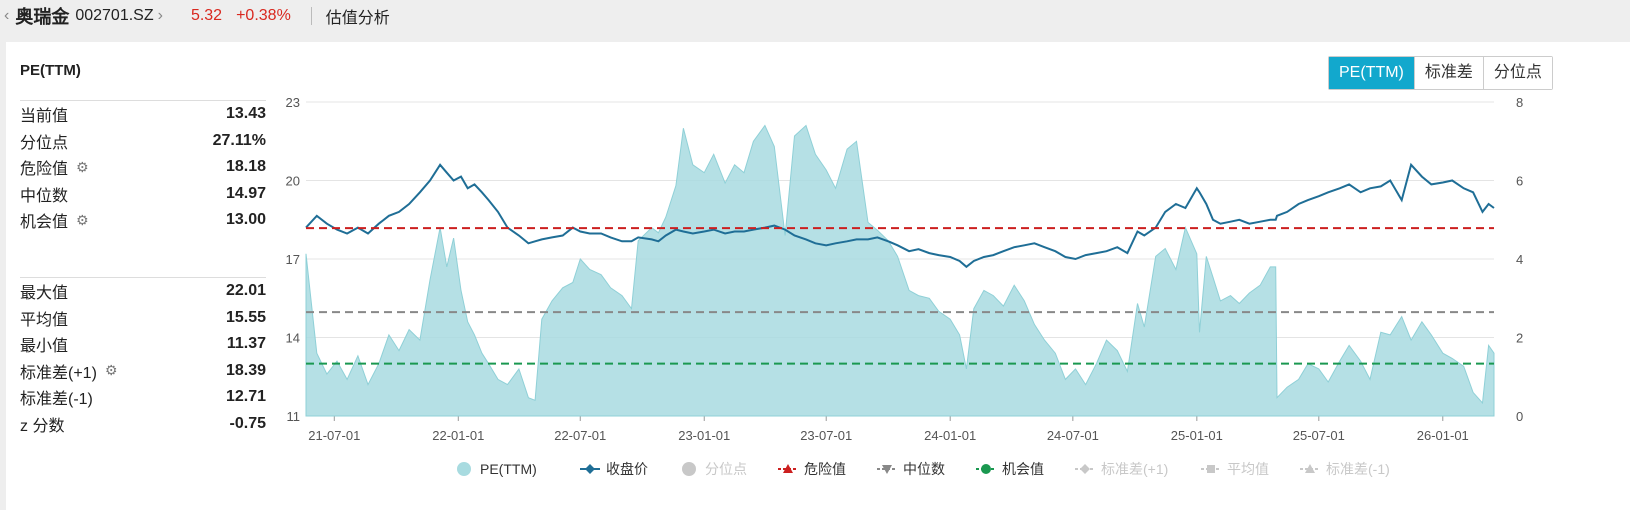 The height and width of the screenshot is (510, 1630). I want to click on legend-item: 危险值, so click(812, 469).